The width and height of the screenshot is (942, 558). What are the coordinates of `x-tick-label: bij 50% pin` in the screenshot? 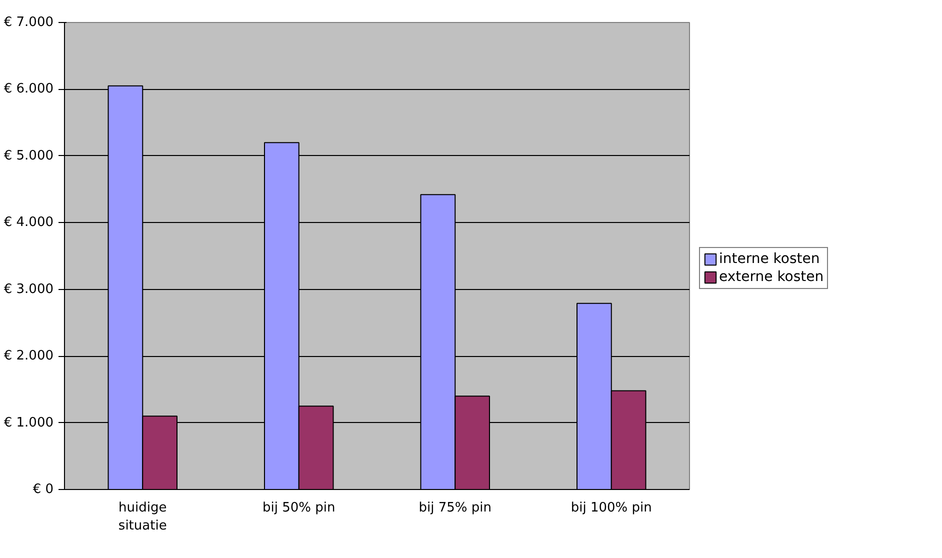 It's located at (299, 508).